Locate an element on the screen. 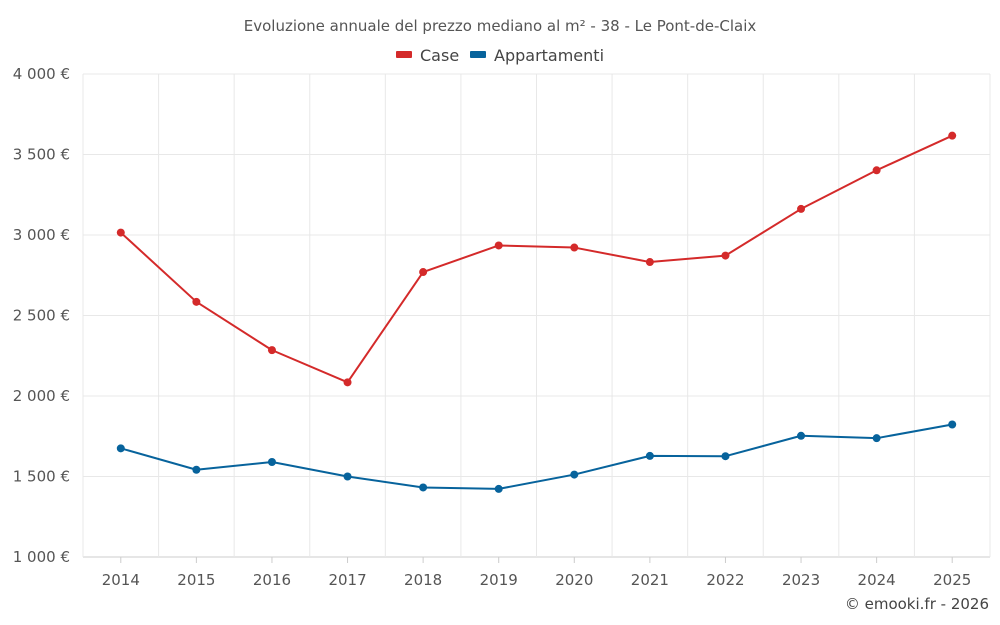 Image resolution: width=1000 pixels, height=625 pixels. x-tick-label: 2022 is located at coordinates (725, 580).